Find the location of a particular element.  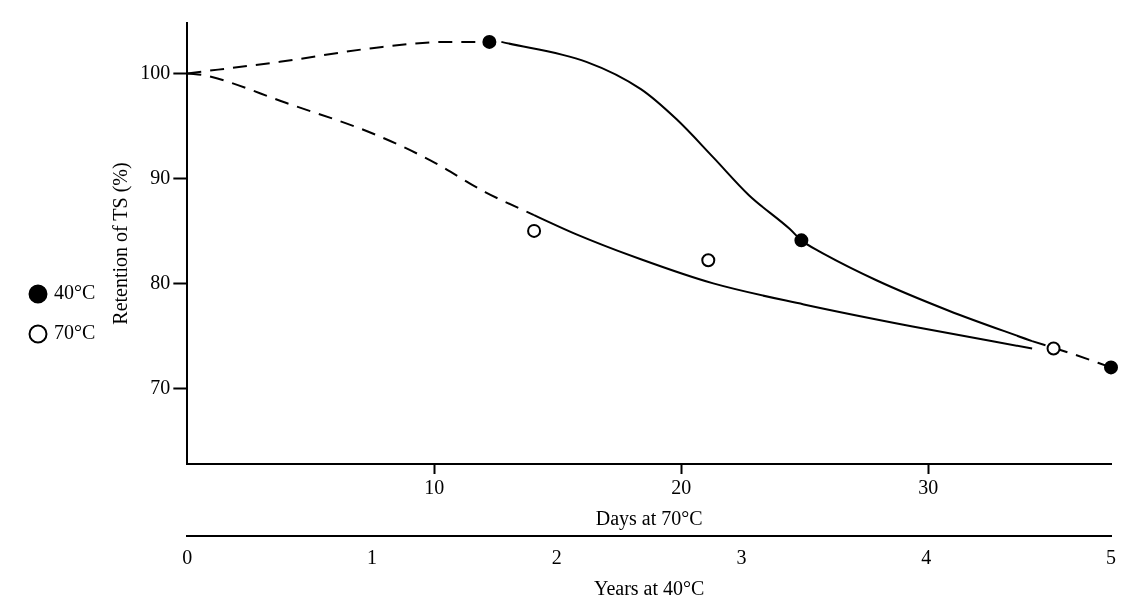

x2-tick-label: 30 is located at coordinates (928, 487).